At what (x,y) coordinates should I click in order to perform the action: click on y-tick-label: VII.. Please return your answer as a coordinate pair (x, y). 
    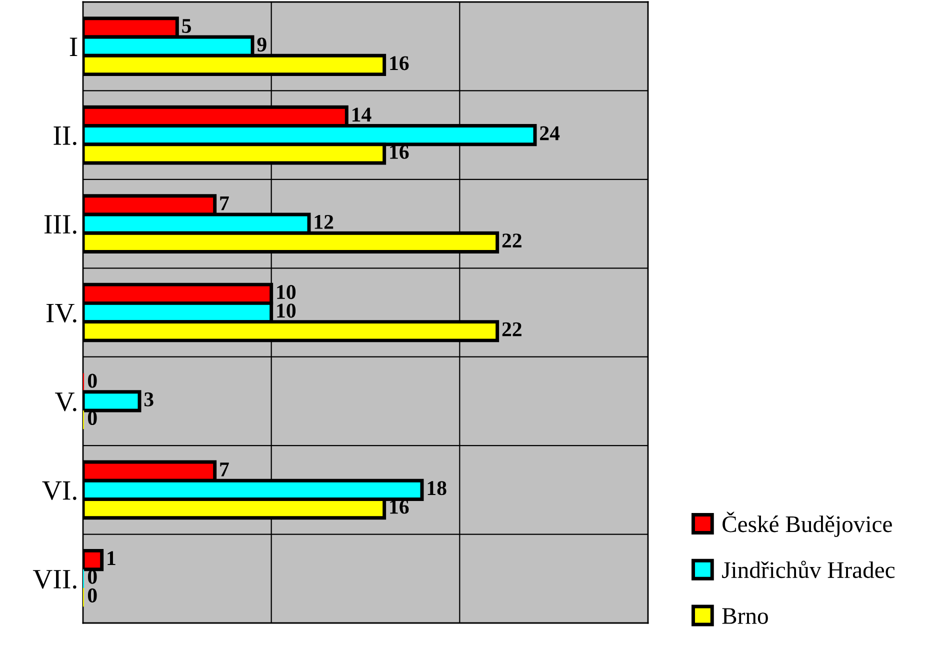
    Looking at the image, I should click on (54, 579).